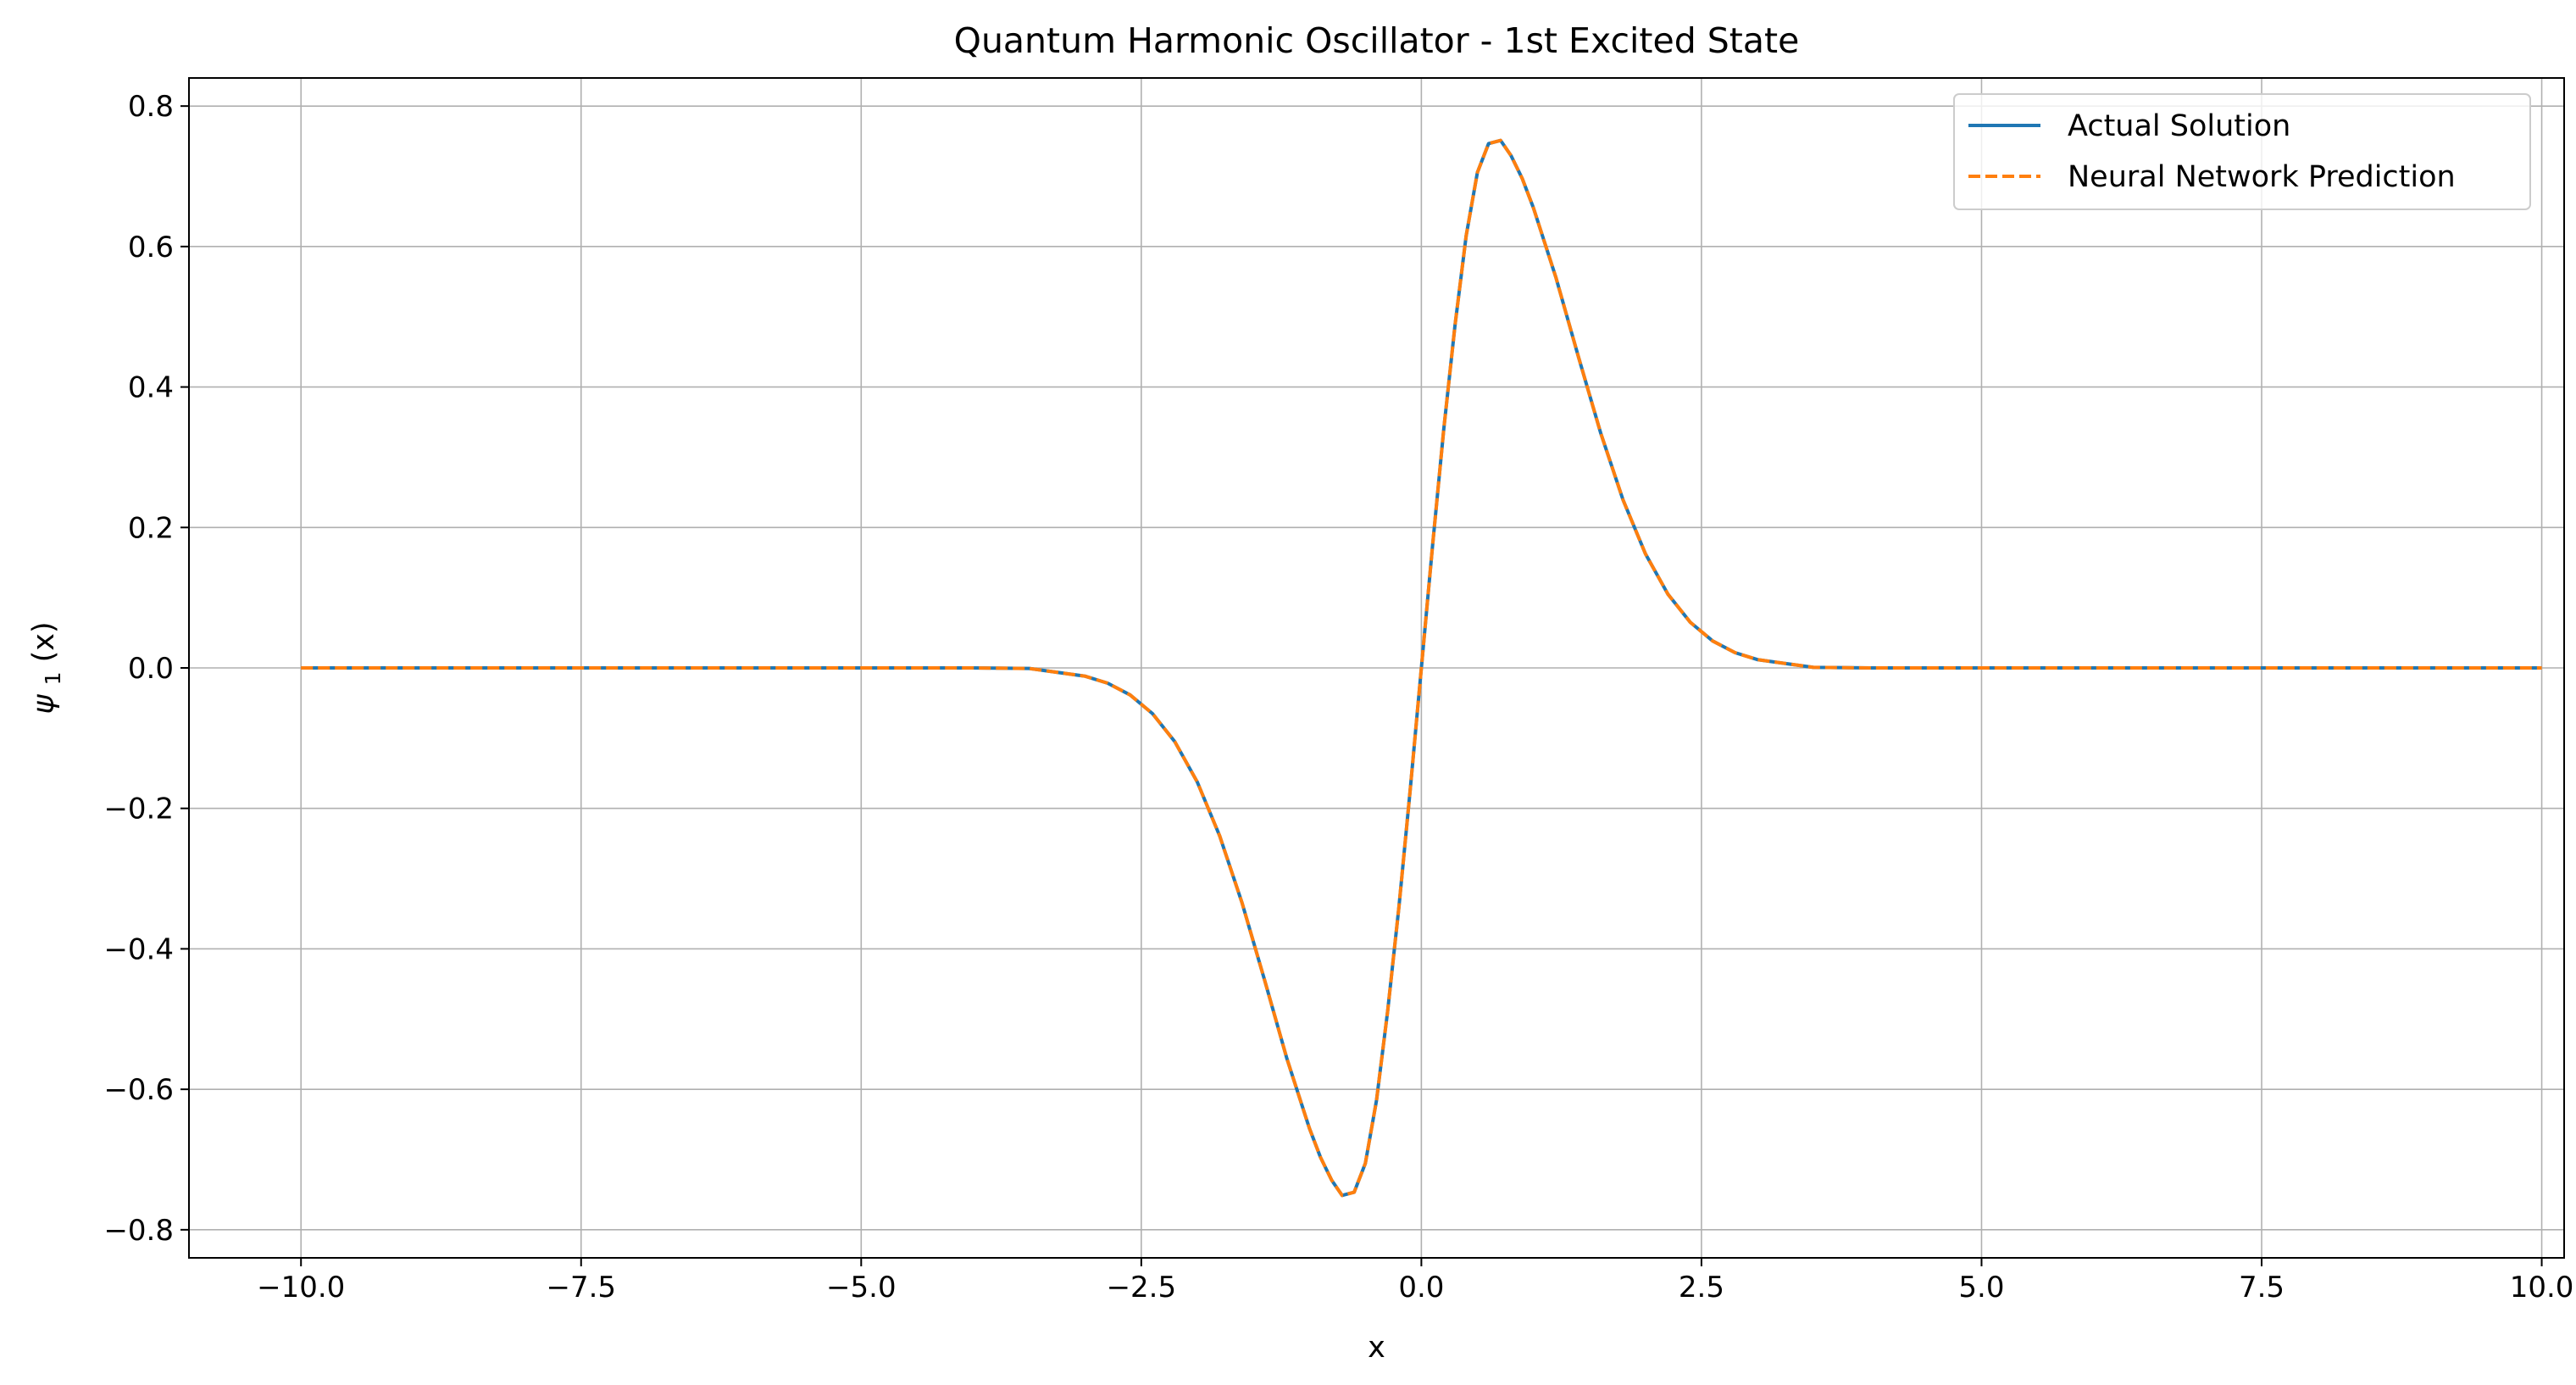 The width and height of the screenshot is (2576, 1385). What do you see at coordinates (301, 1287) in the screenshot?
I see `x-tick-label: −10.0` at bounding box center [301, 1287].